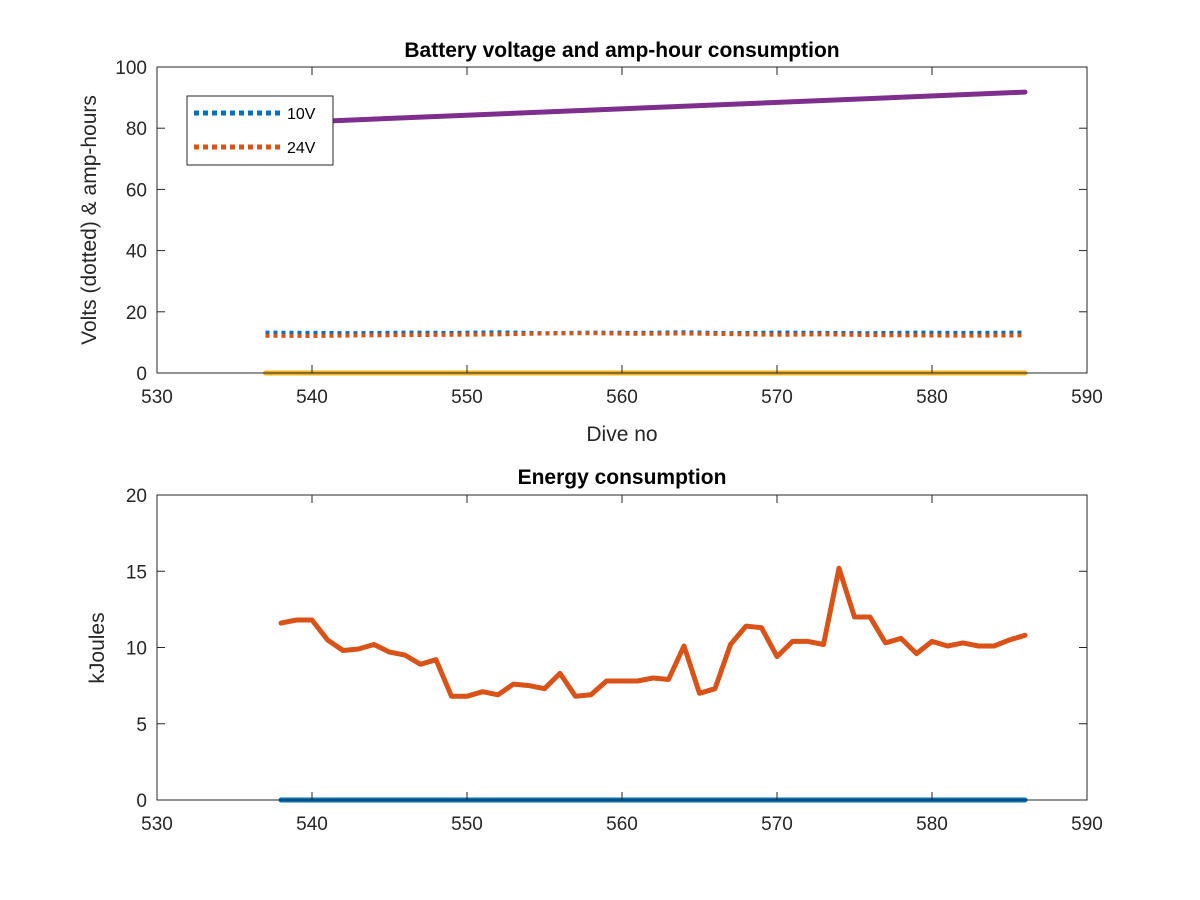 The image size is (1200, 900). What do you see at coordinates (301, 148) in the screenshot?
I see `legend-label-24v: 24V` at bounding box center [301, 148].